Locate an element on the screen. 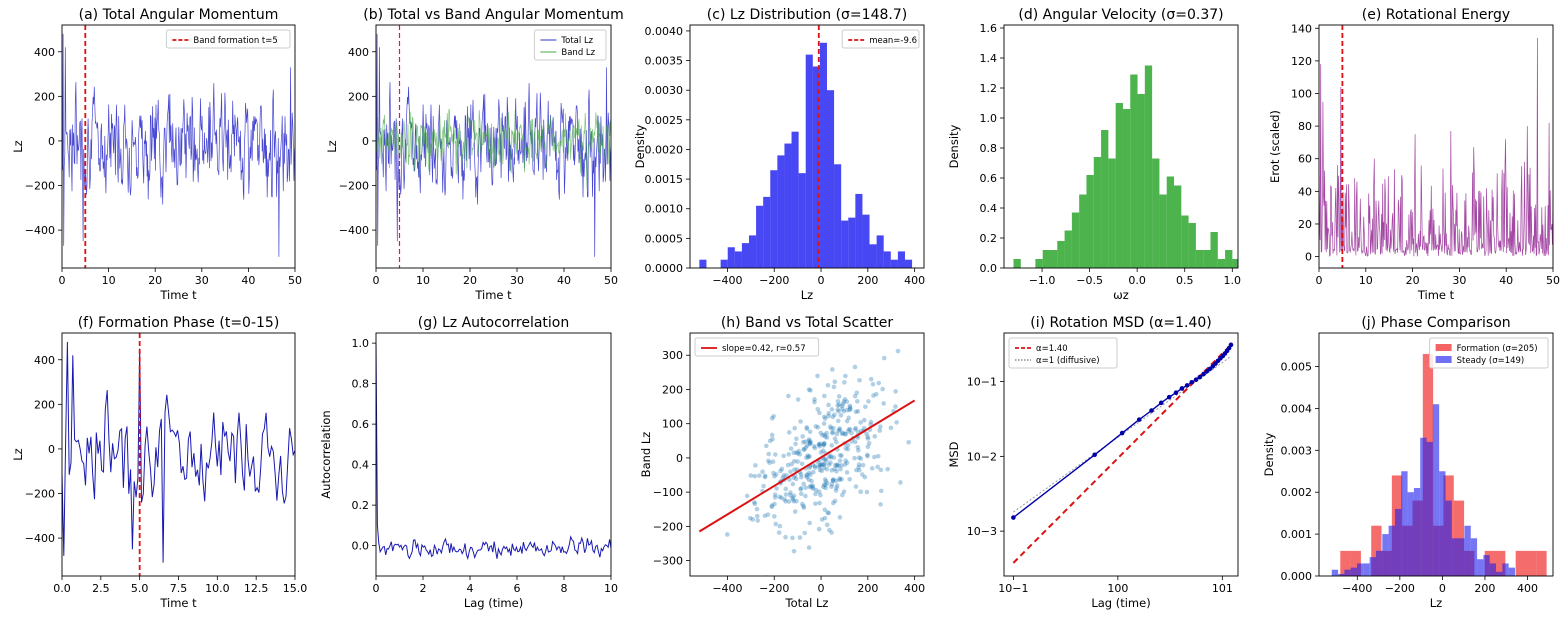  y-tick-label: −200 is located at coordinates (668, 526).